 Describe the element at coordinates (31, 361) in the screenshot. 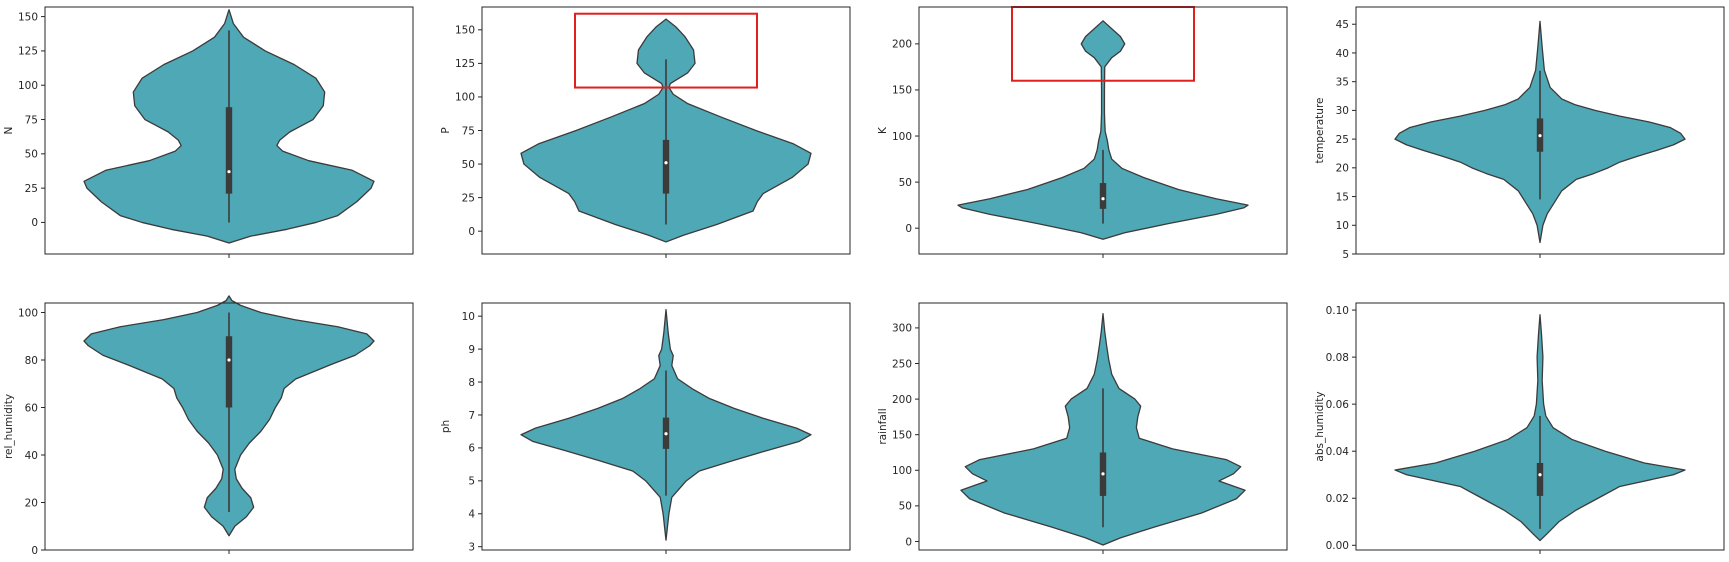

I see `y-tick-label: 80` at that location.